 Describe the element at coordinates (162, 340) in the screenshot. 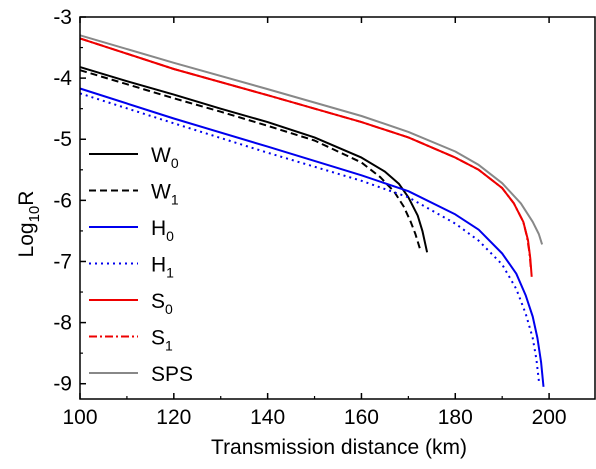

I see `legend-label: S1` at that location.